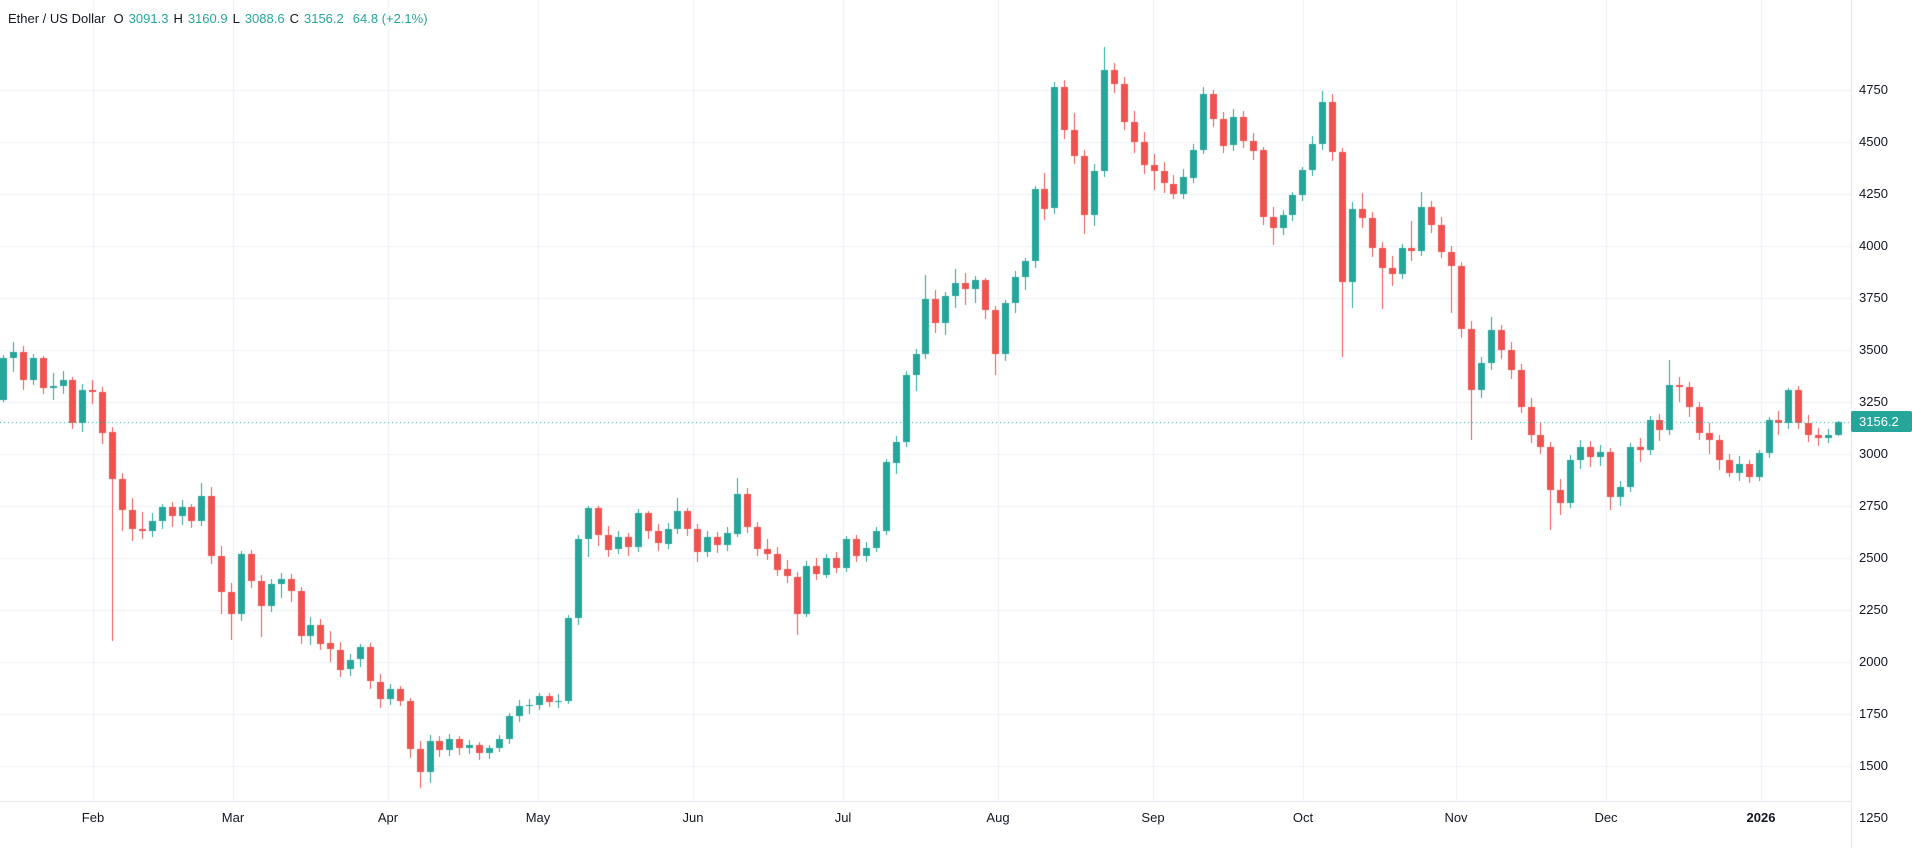 This screenshot has height=848, width=1912. I want to click on price-axis-label: 3500, so click(1873, 349).